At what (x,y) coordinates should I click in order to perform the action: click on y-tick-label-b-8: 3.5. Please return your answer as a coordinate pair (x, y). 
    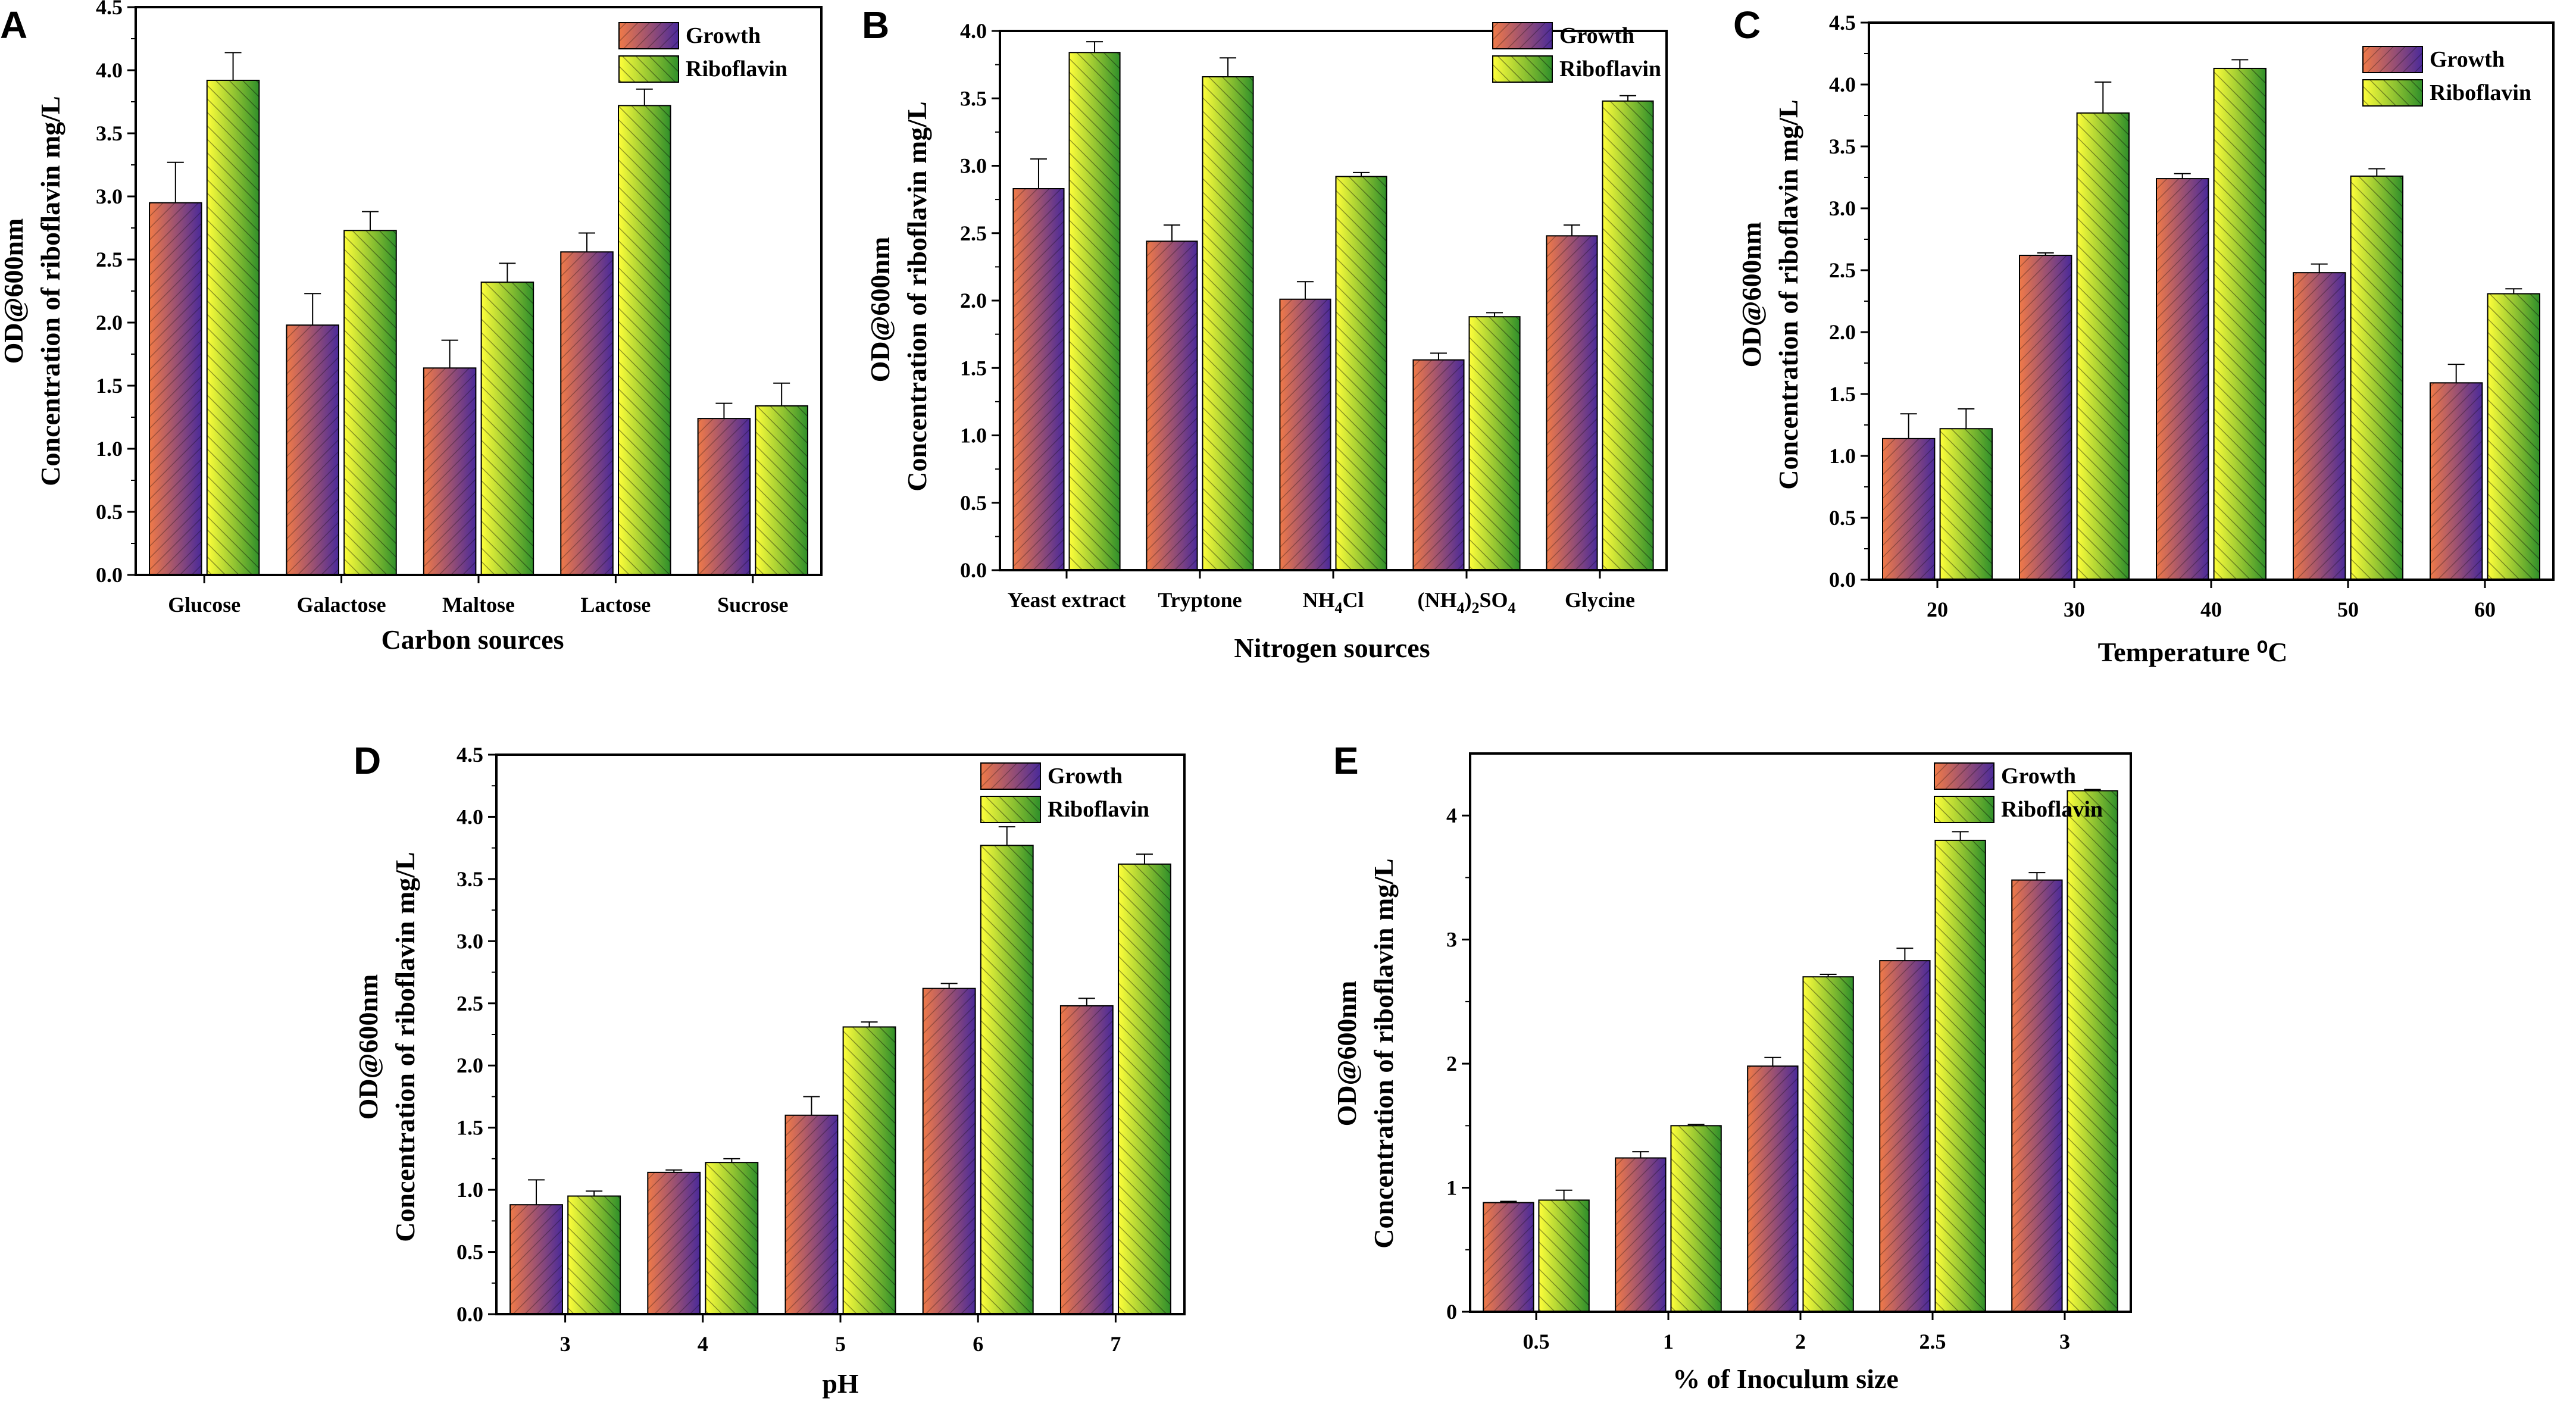
    Looking at the image, I should click on (973, 98).